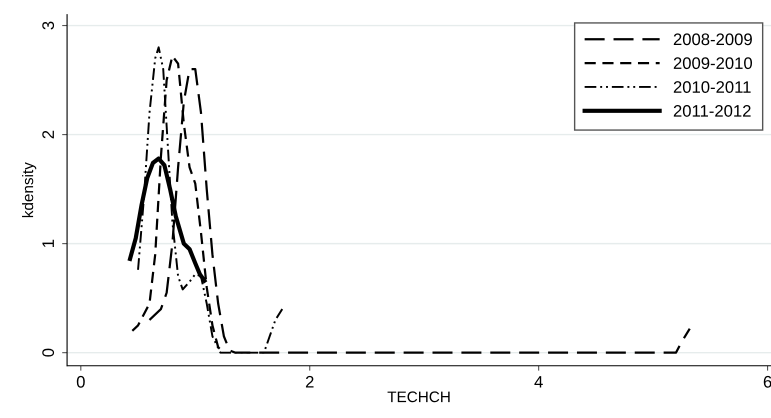 The height and width of the screenshot is (418, 771). I want to click on legend-label: 2009-2010, so click(713, 63).